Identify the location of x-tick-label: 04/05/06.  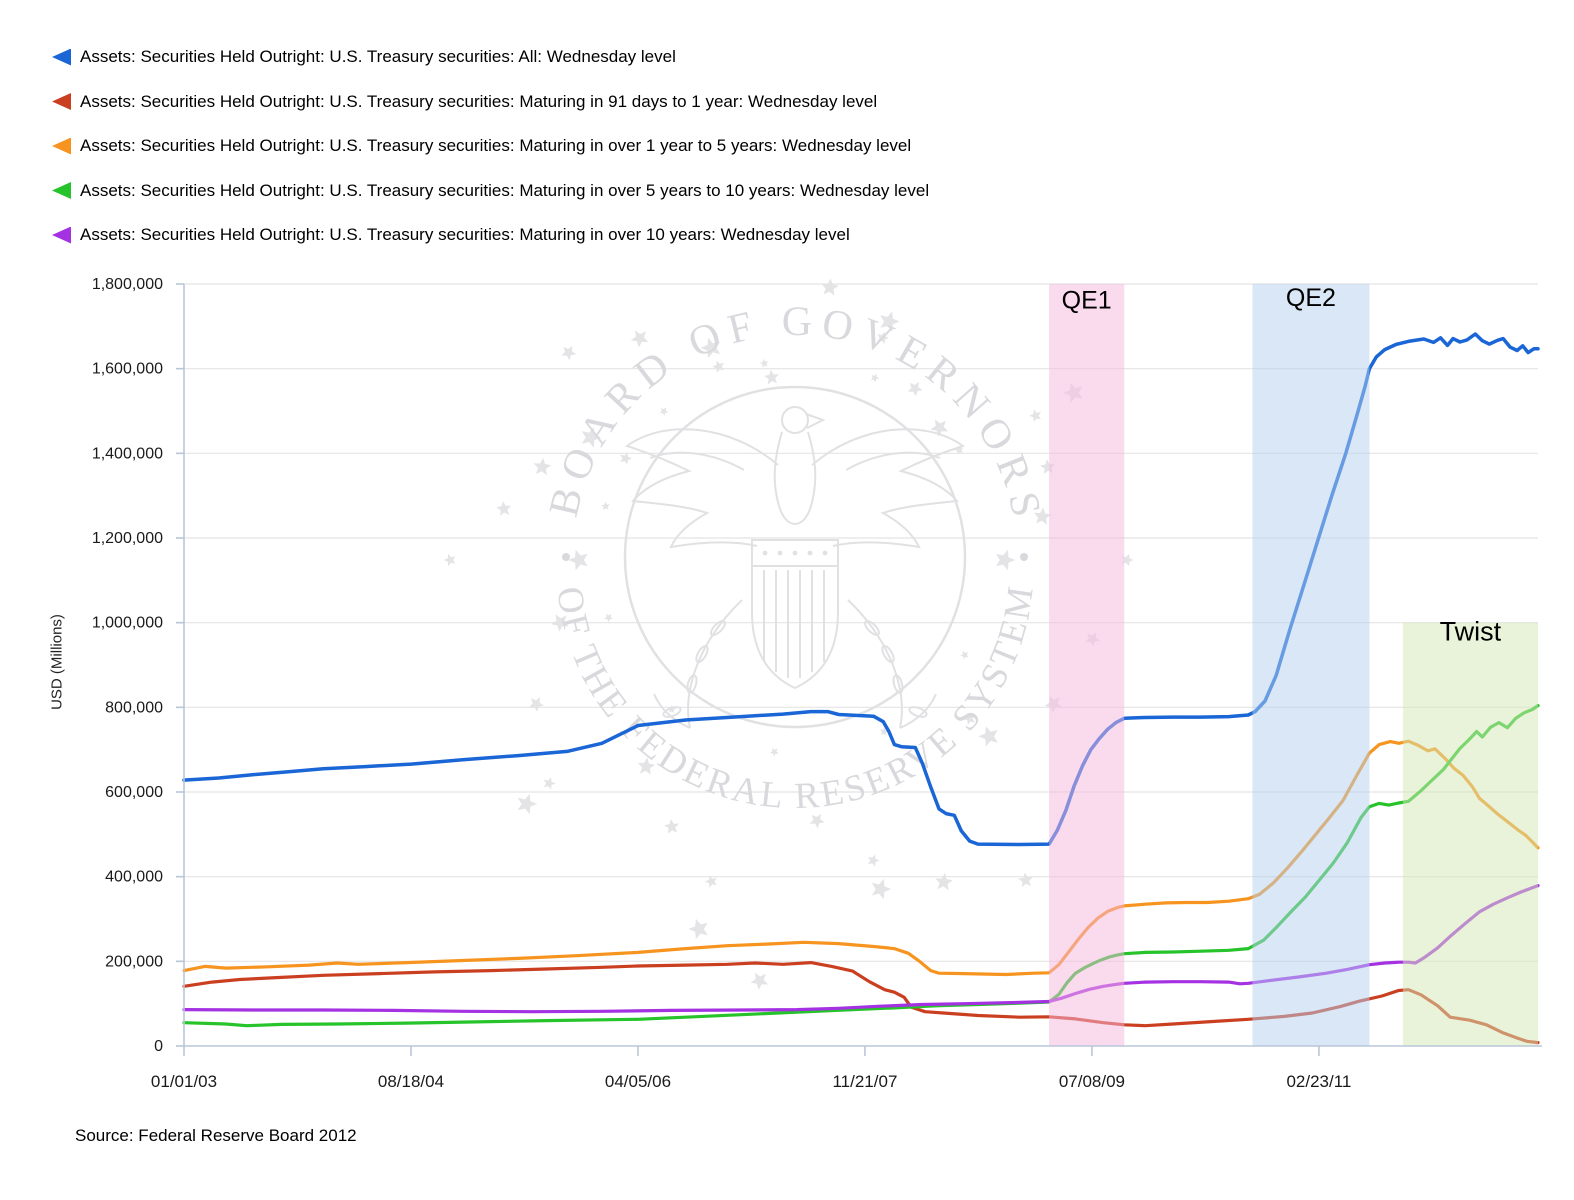
(638, 1081).